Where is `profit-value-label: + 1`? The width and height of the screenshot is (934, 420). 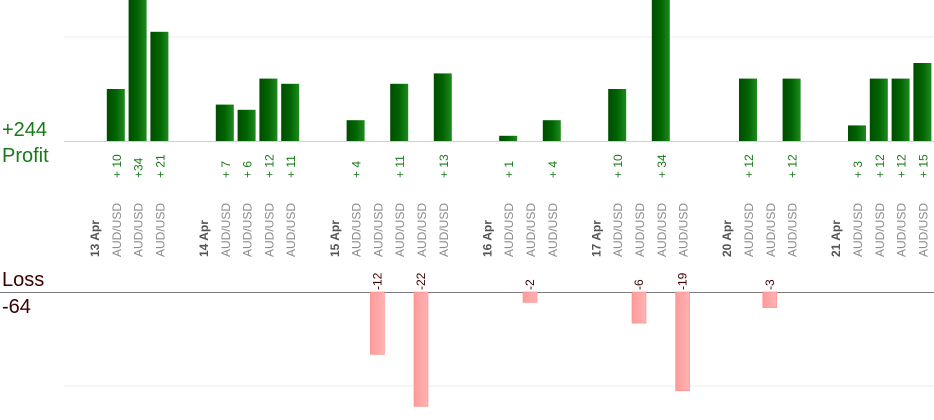 profit-value-label: + 1 is located at coordinates (509, 169).